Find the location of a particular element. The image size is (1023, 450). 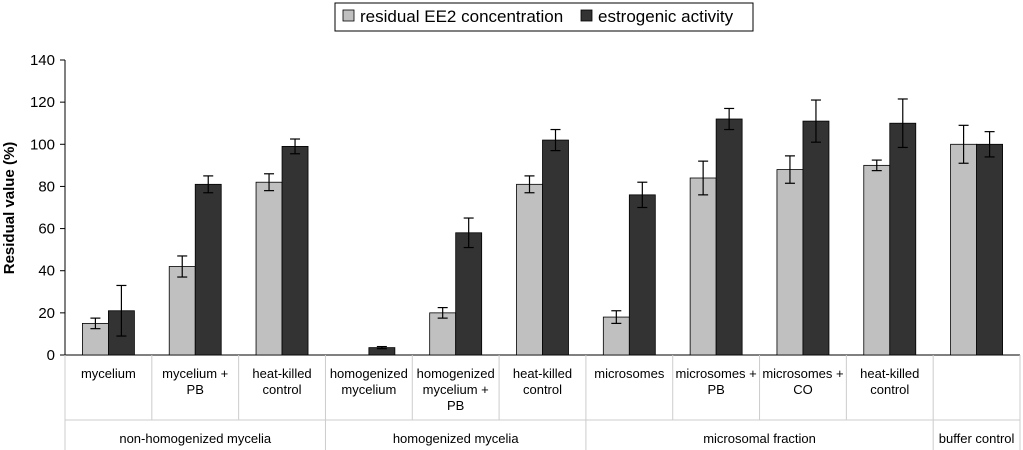

y-tick-label: 20 is located at coordinates (46, 313).